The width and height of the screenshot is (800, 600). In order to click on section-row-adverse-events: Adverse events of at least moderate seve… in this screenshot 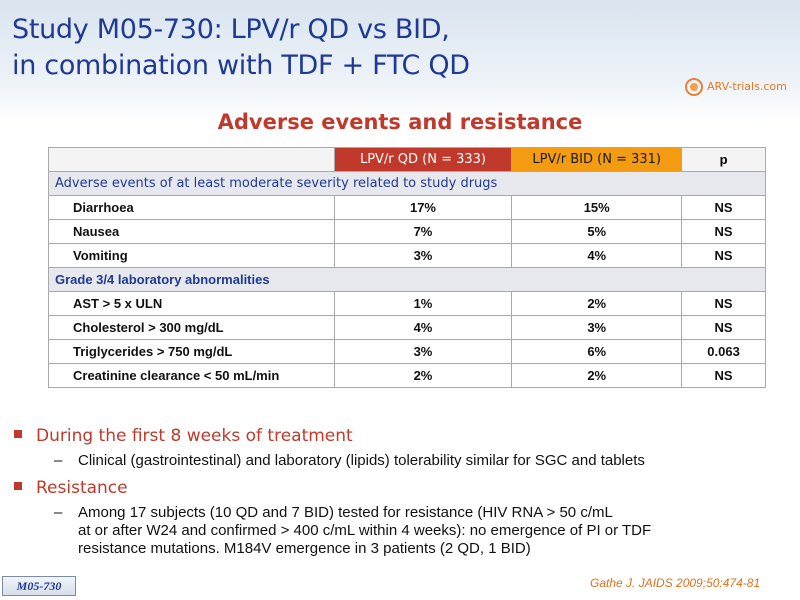, I will do `click(407, 183)`.